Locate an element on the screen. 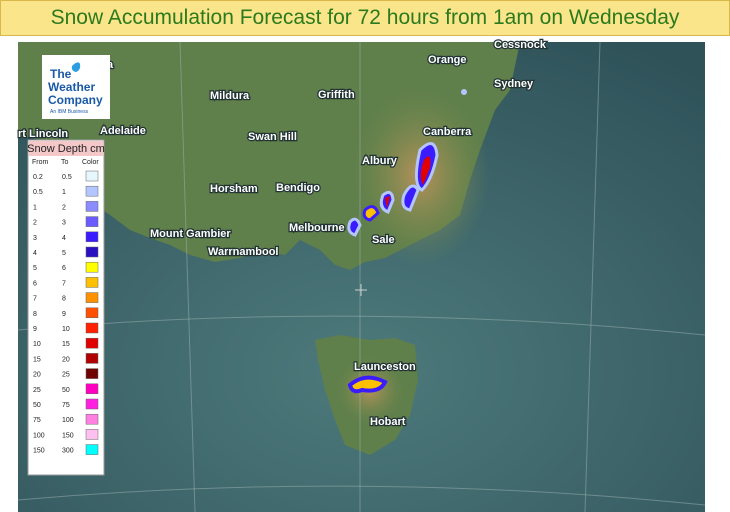  legend-from: 75 is located at coordinates (37, 420).